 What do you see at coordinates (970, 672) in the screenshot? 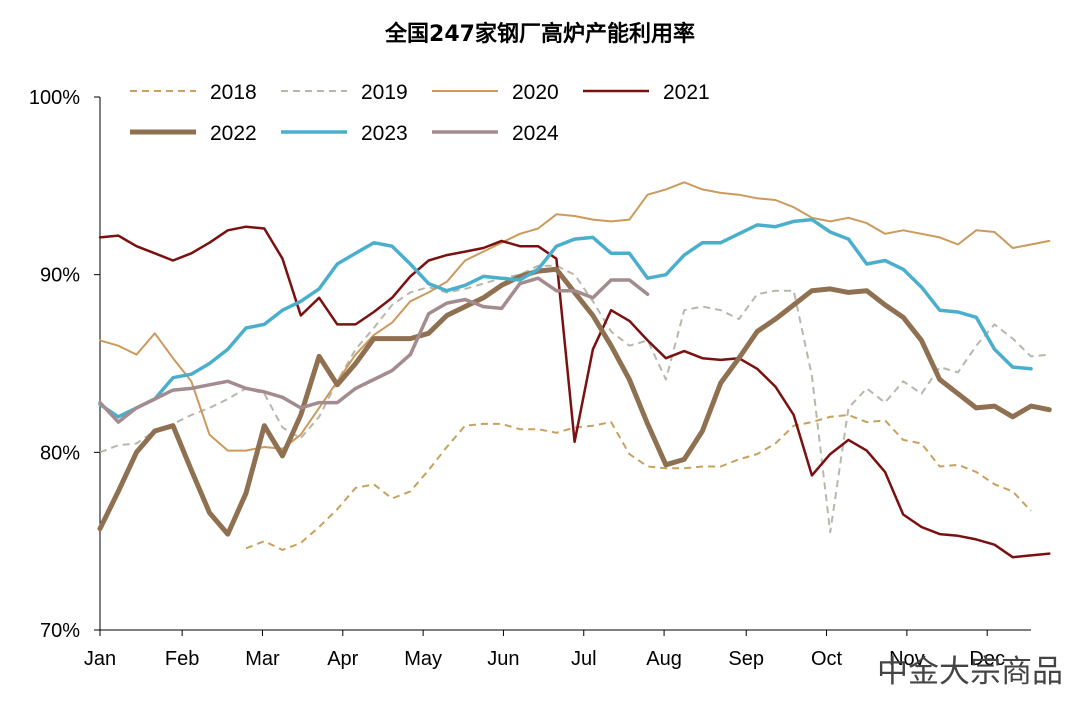
I see `watermark-text: 中金大宗商品` at bounding box center [970, 672].